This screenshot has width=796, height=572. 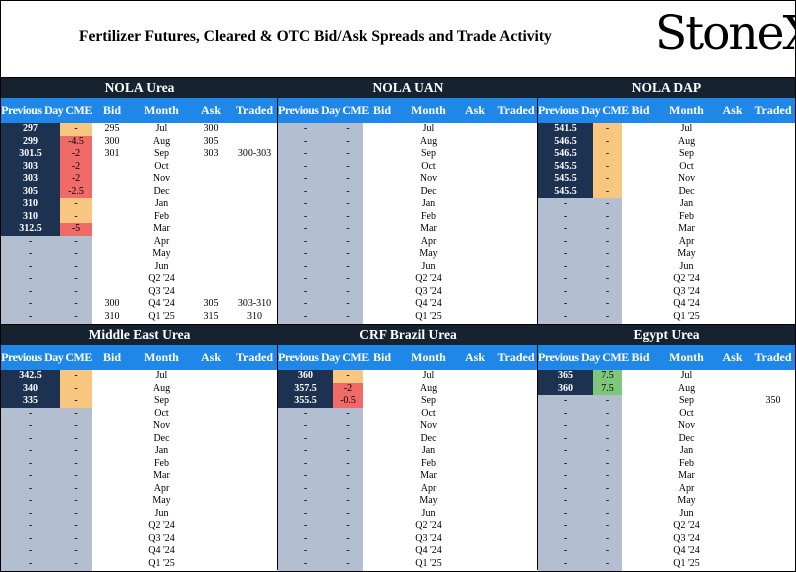 What do you see at coordinates (211, 316) in the screenshot?
I see `ask-cell: 315` at bounding box center [211, 316].